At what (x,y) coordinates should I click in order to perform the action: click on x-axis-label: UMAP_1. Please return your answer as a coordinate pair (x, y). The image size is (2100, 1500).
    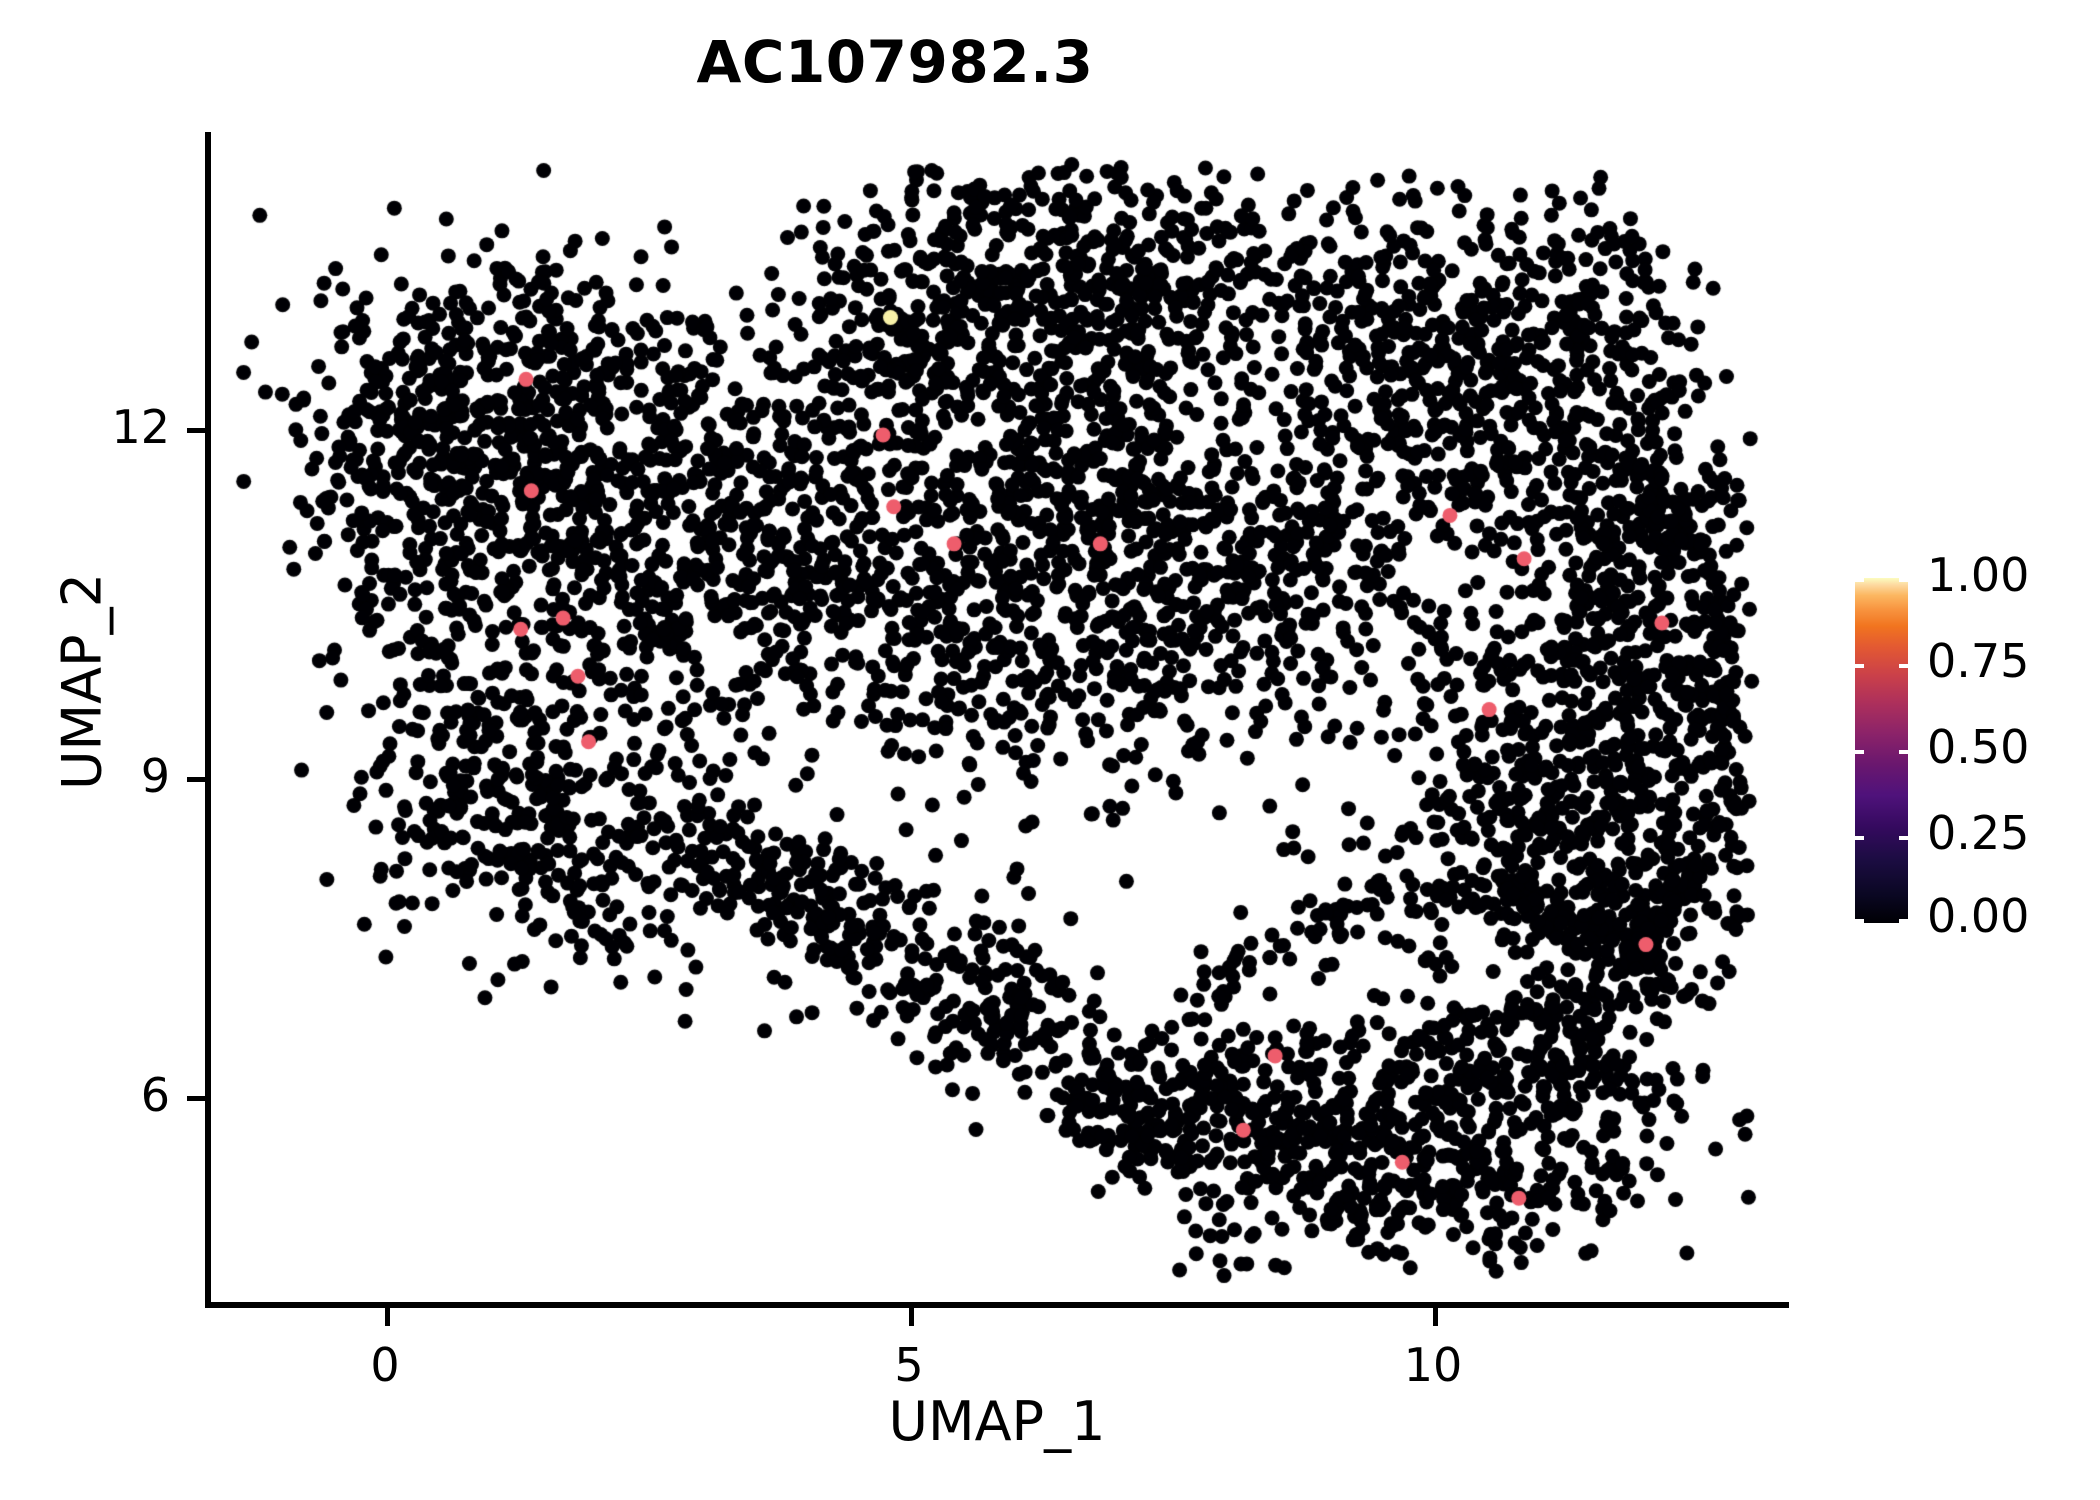
    Looking at the image, I should click on (997, 1421).